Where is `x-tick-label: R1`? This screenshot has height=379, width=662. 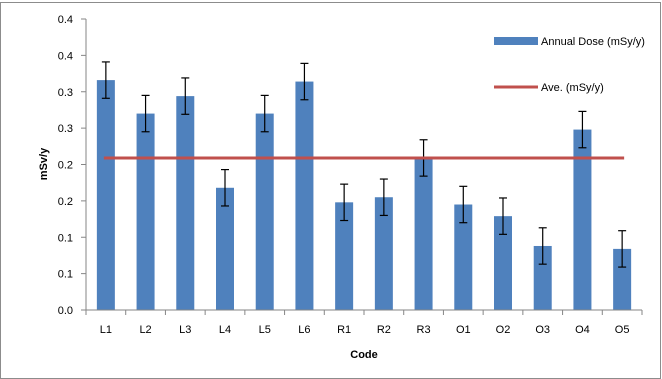 x-tick-label: R1 is located at coordinates (344, 330).